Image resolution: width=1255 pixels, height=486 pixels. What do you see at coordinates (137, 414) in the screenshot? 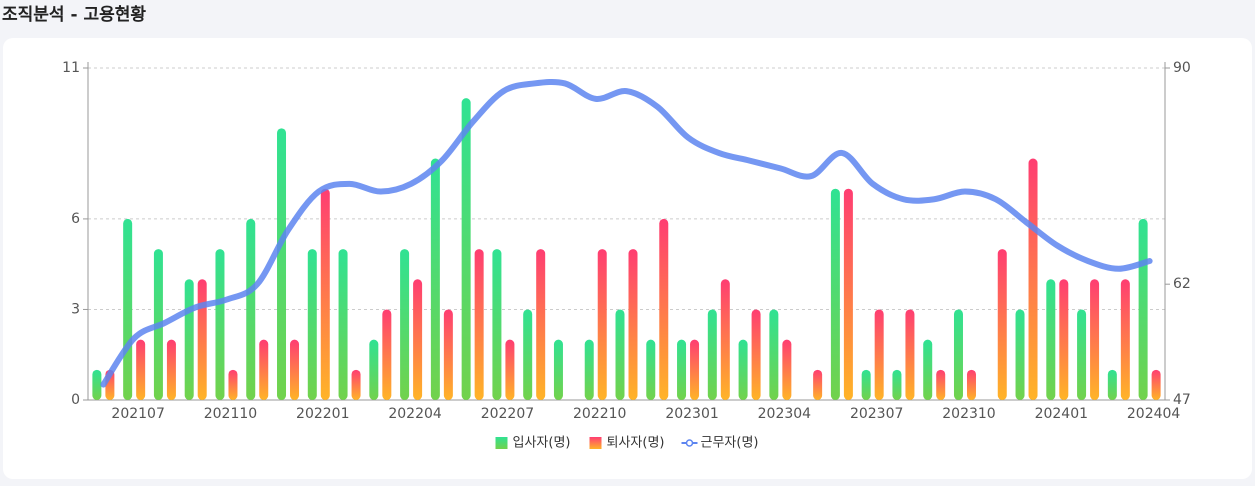
I see `x-tick-label: 202107` at bounding box center [137, 414].